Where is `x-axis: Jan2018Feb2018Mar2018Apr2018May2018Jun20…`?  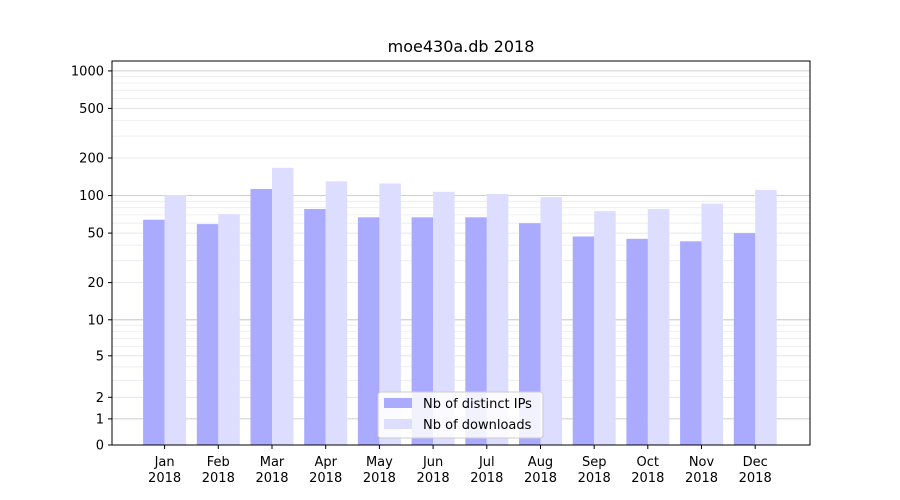
x-axis: Jan2018Feb2018Mar2018Apr2018May2018Jun20… is located at coordinates (460, 465).